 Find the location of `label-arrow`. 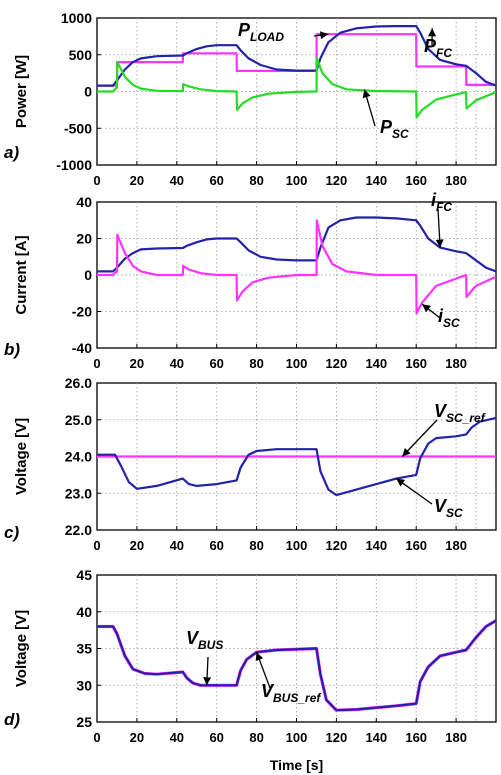

label-arrow is located at coordinates (419, 438).